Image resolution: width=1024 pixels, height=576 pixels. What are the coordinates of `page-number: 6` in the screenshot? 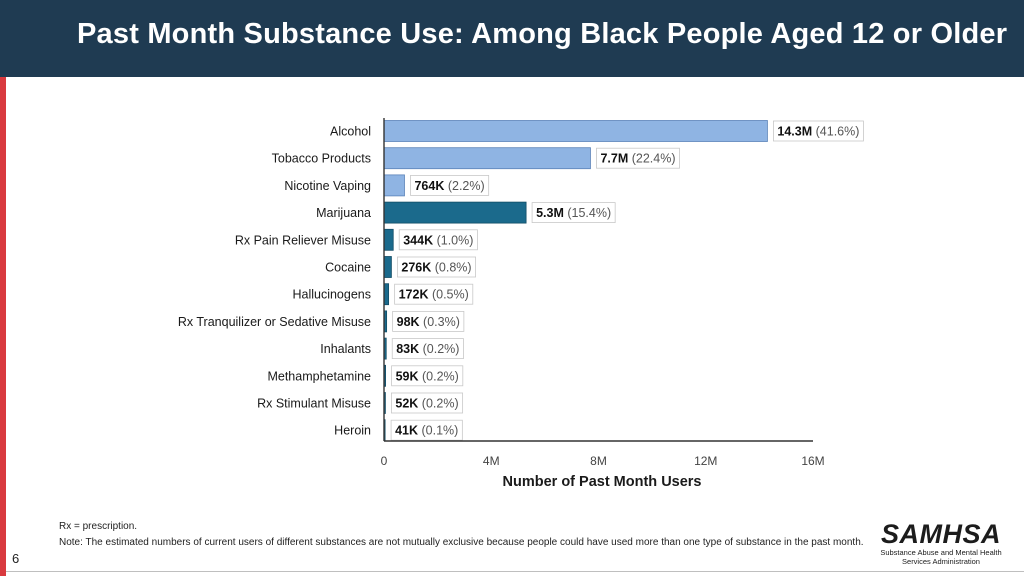 It's located at (16, 558).